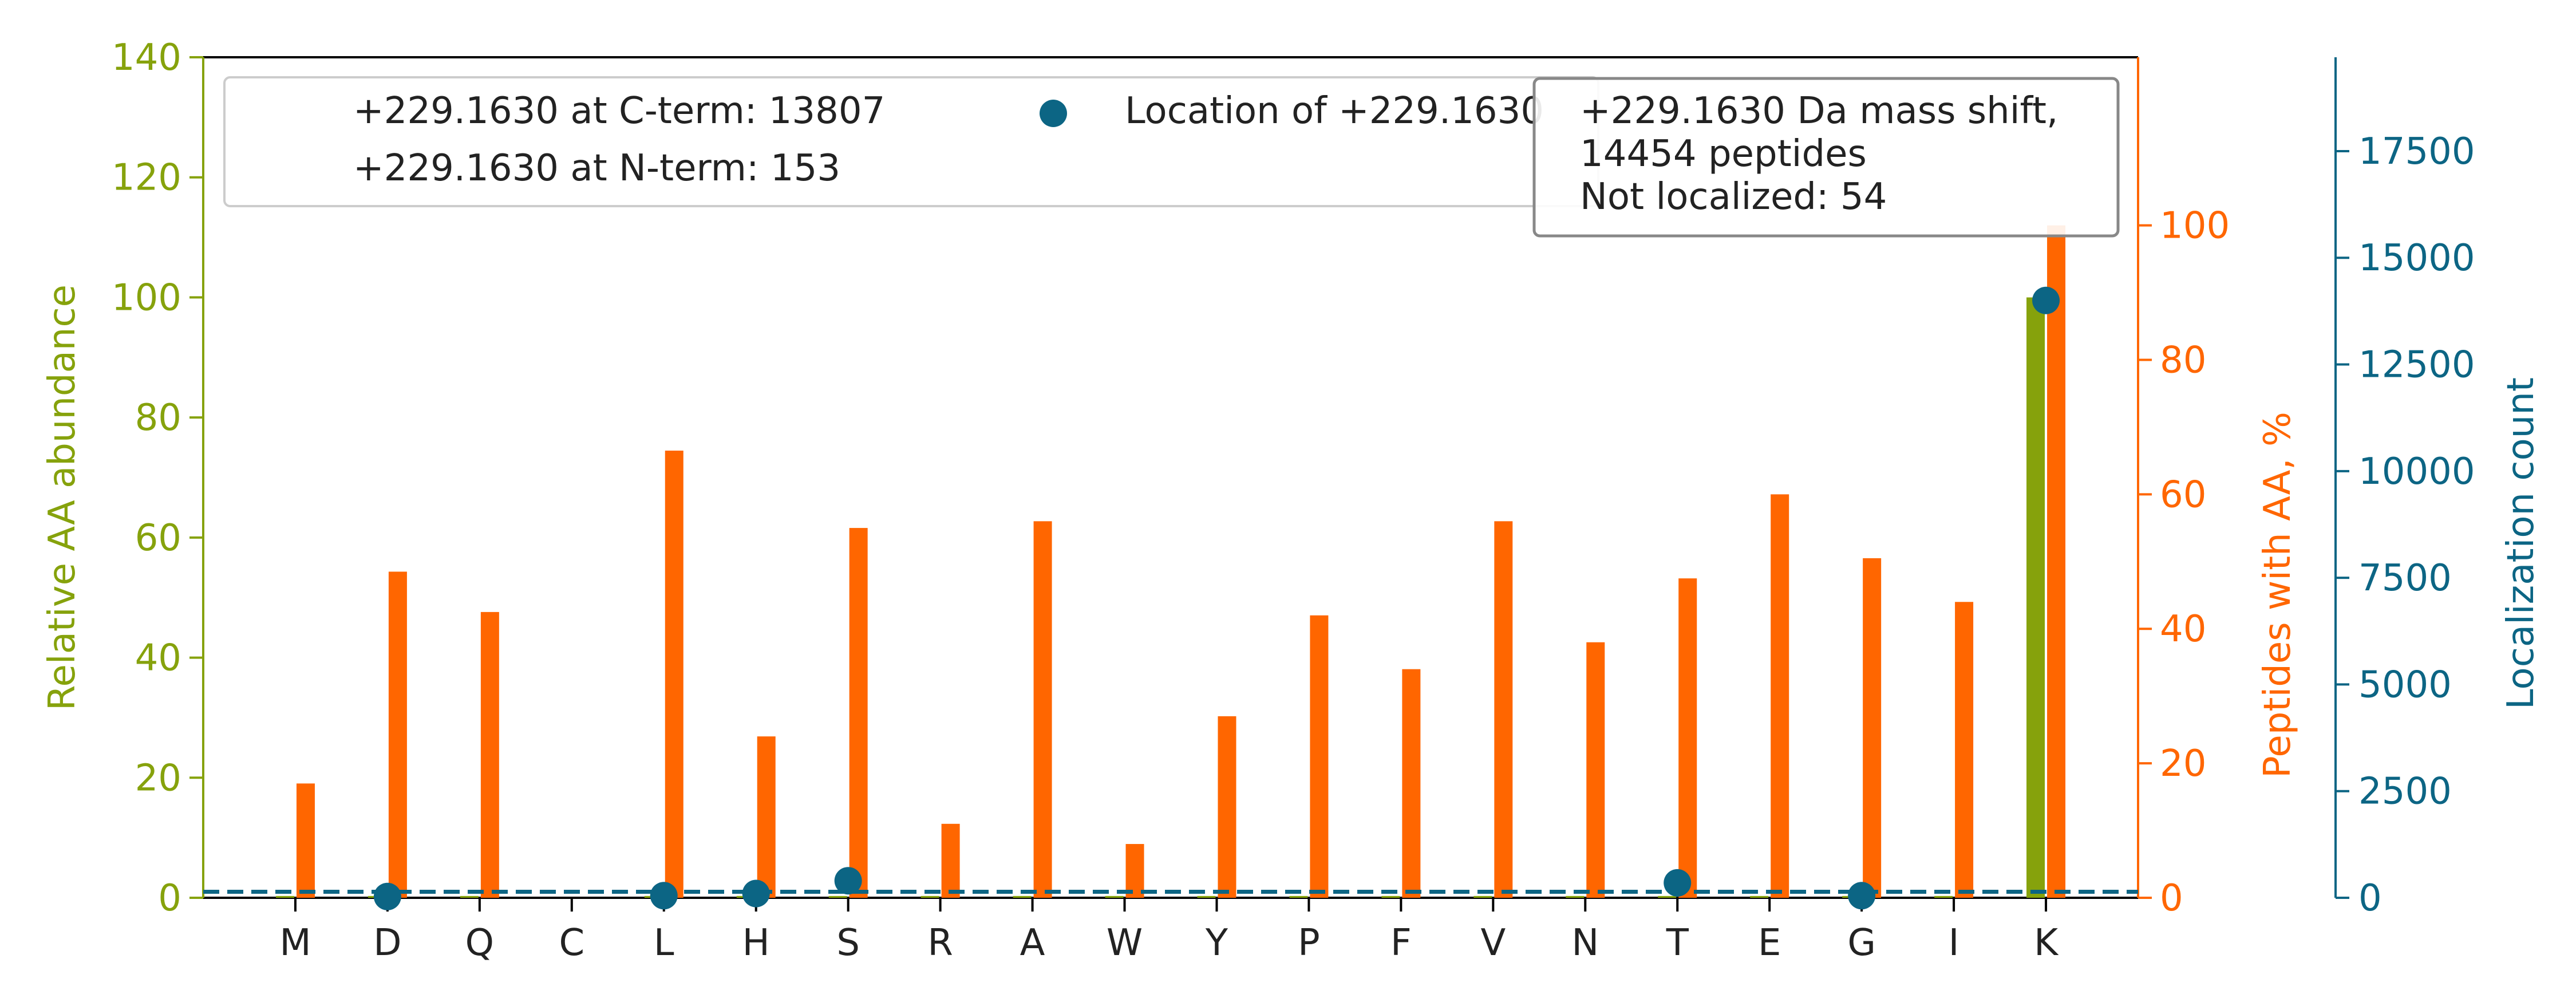 The image size is (2576, 1002). What do you see at coordinates (1216, 943) in the screenshot?
I see `x-tick-label: Y` at bounding box center [1216, 943].